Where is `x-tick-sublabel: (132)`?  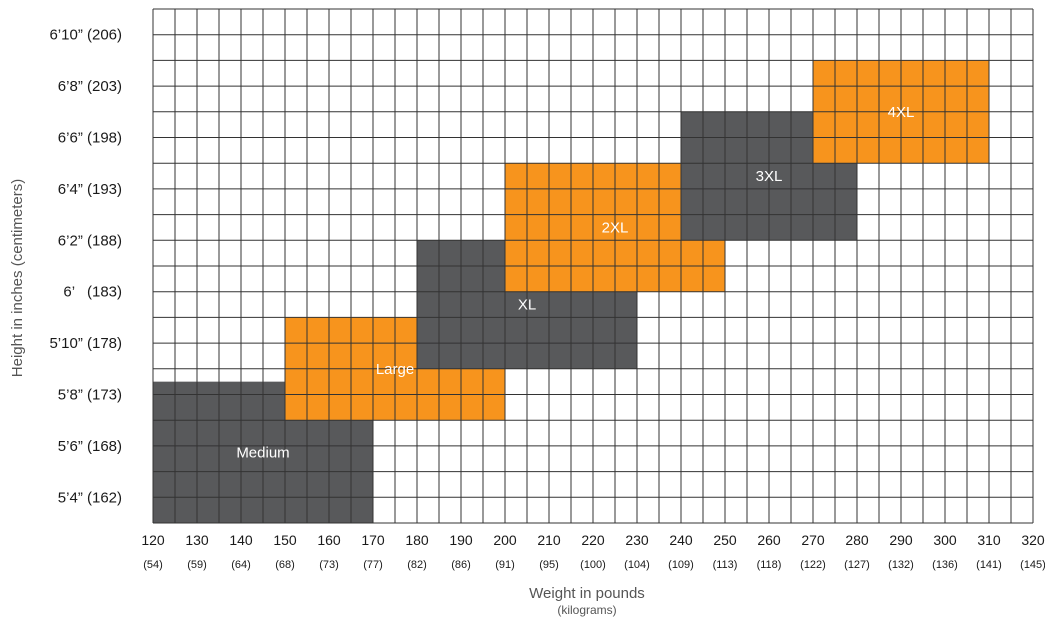 x-tick-sublabel: (132) is located at coordinates (901, 565).